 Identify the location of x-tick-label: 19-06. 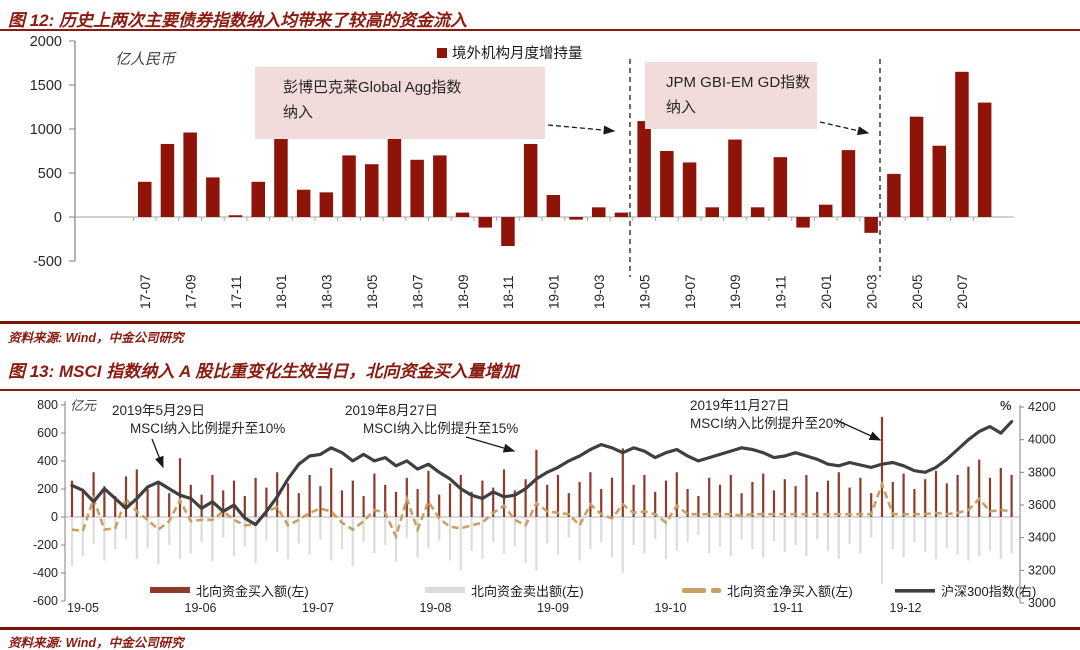
(201, 608).